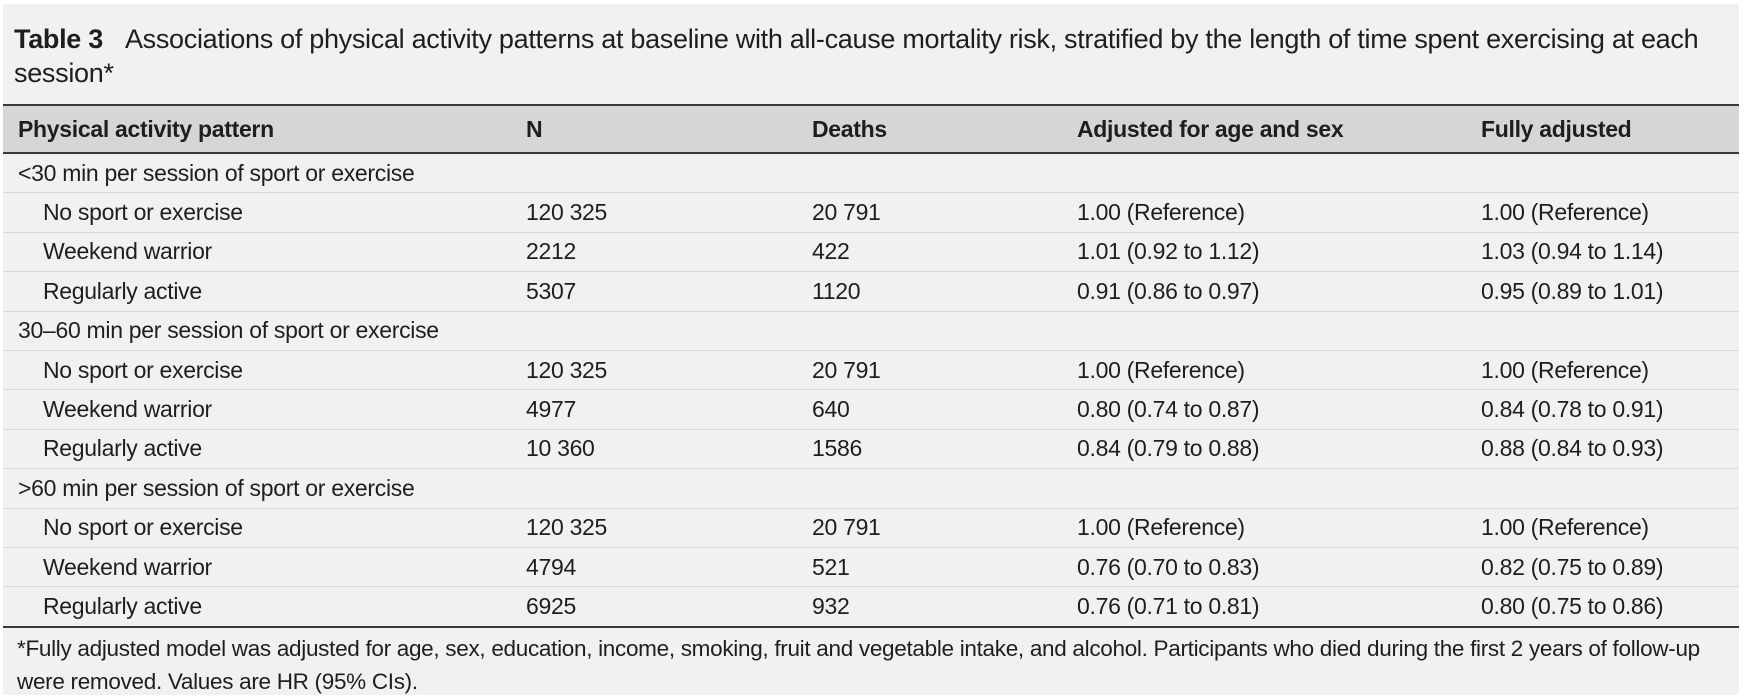 This screenshot has height=699, width=1744. What do you see at coordinates (1279, 567) in the screenshot?
I see `cell-age-sex: 0.76 (0.70 to 0.83)` at bounding box center [1279, 567].